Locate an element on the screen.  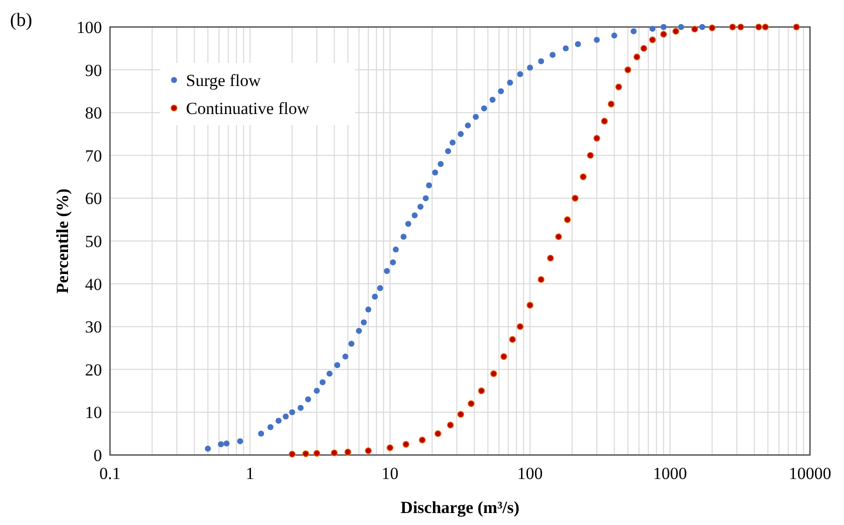
x-tick-label: 0.1 is located at coordinates (110, 473).